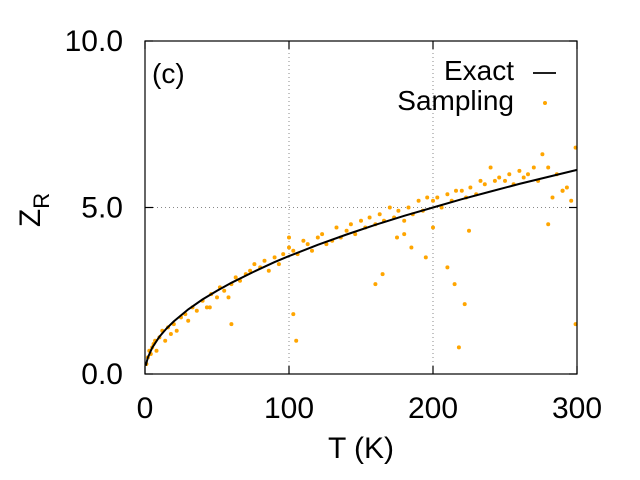  What do you see at coordinates (577, 408) in the screenshot?
I see `x-tick-label: 300` at bounding box center [577, 408].